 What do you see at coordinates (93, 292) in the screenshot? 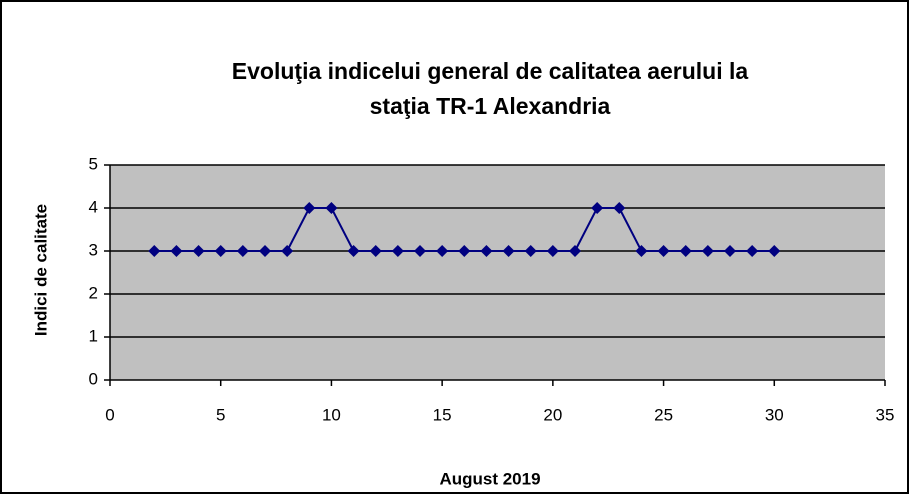
I see `y-tick-label: 2` at bounding box center [93, 292].